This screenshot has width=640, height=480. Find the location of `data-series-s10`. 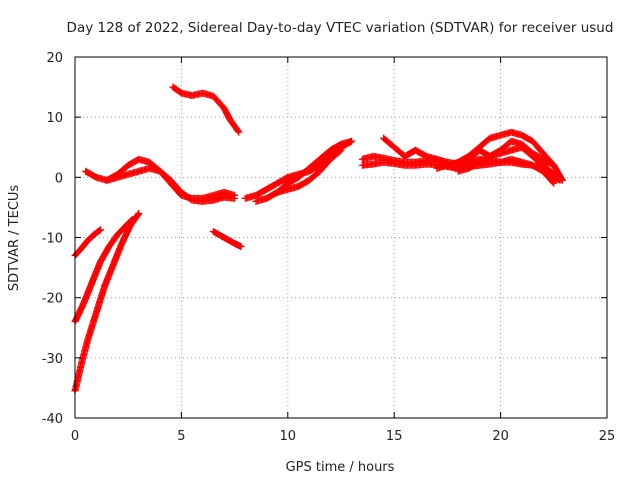

data-series-s10 is located at coordinates (314, 166).